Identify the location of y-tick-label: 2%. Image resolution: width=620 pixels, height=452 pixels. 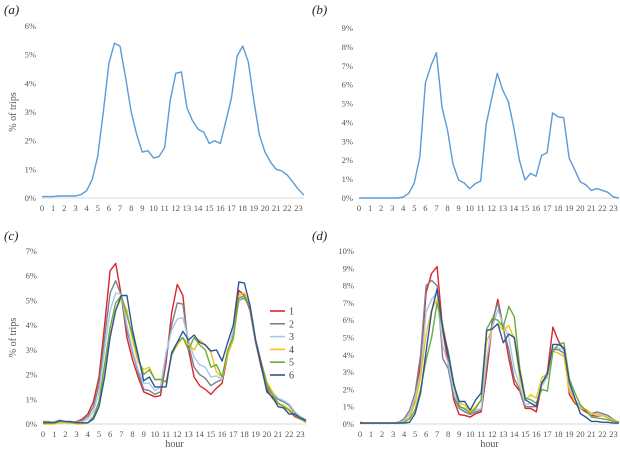
(348, 389).